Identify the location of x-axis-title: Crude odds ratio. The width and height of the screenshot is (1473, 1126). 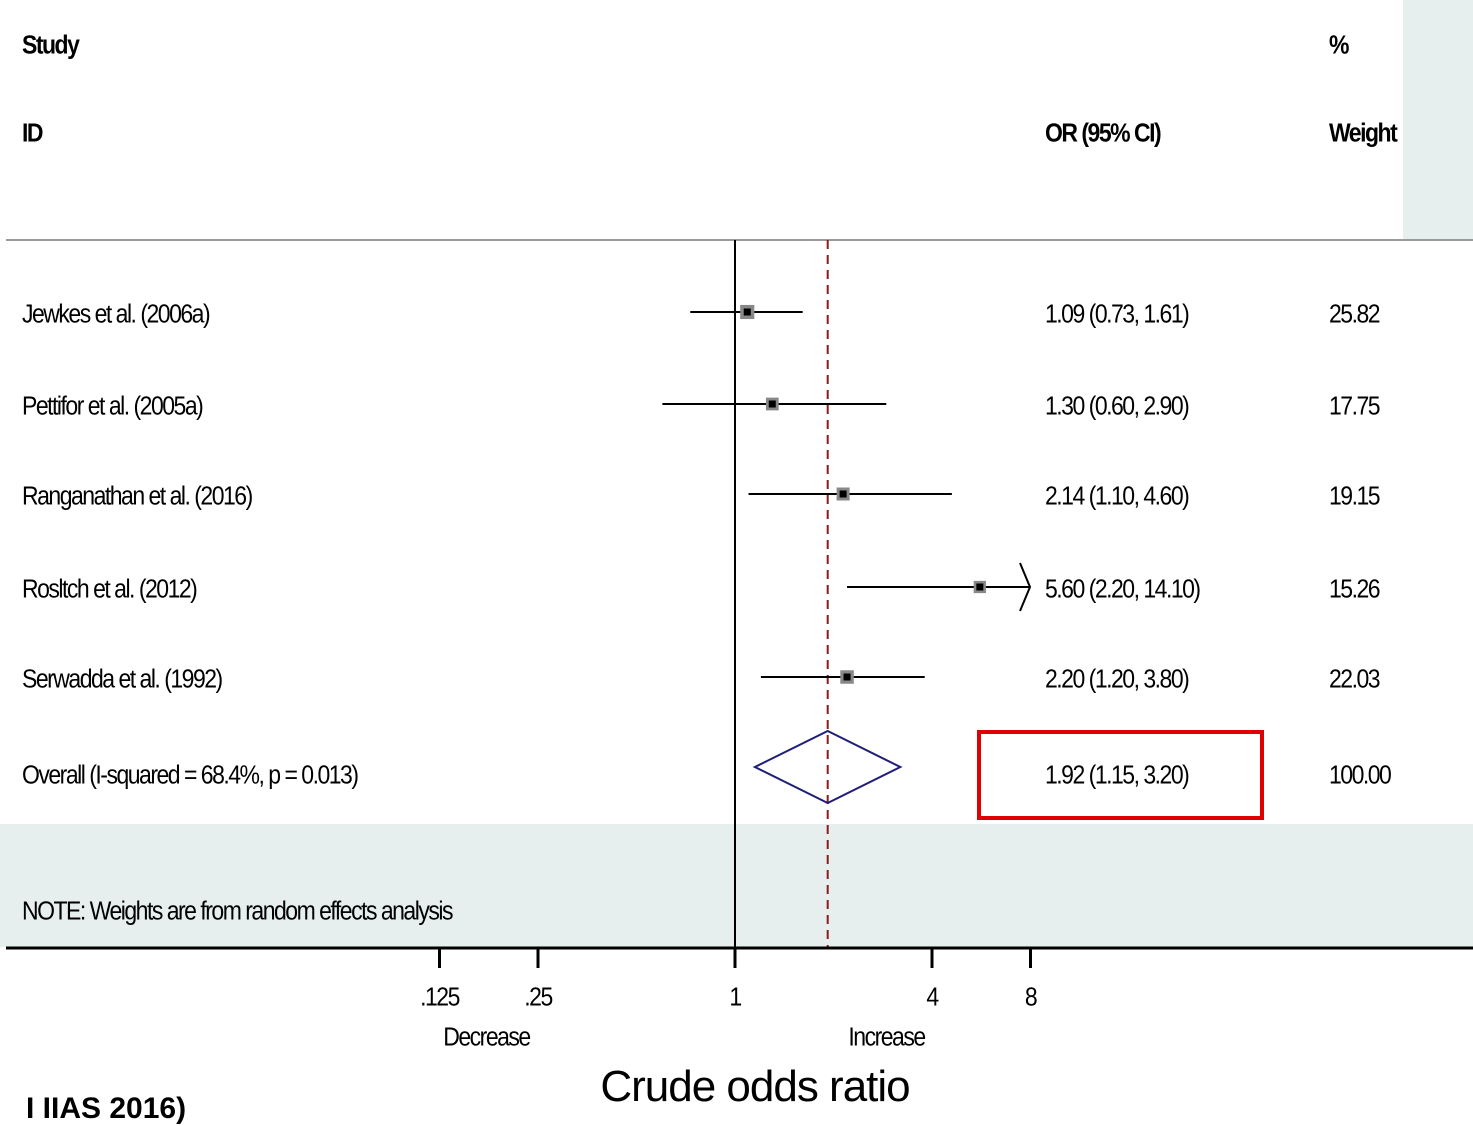
(755, 1086).